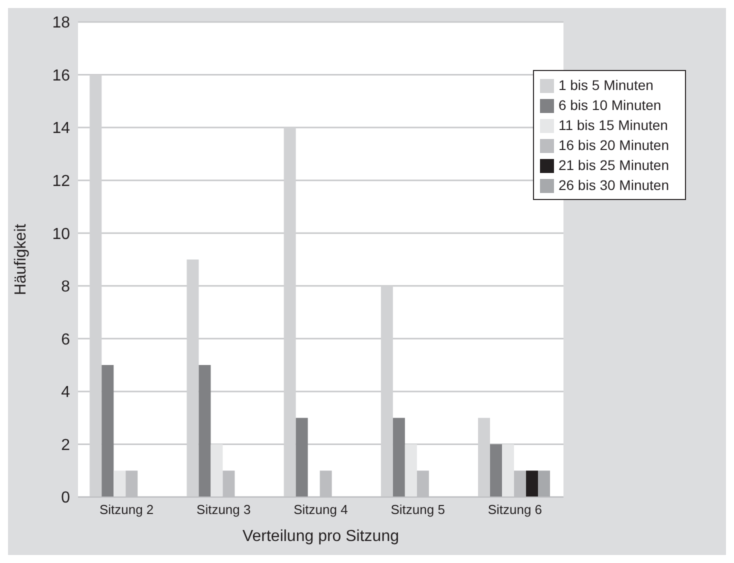  I want to click on y-tick-label: 10, so click(61, 234).